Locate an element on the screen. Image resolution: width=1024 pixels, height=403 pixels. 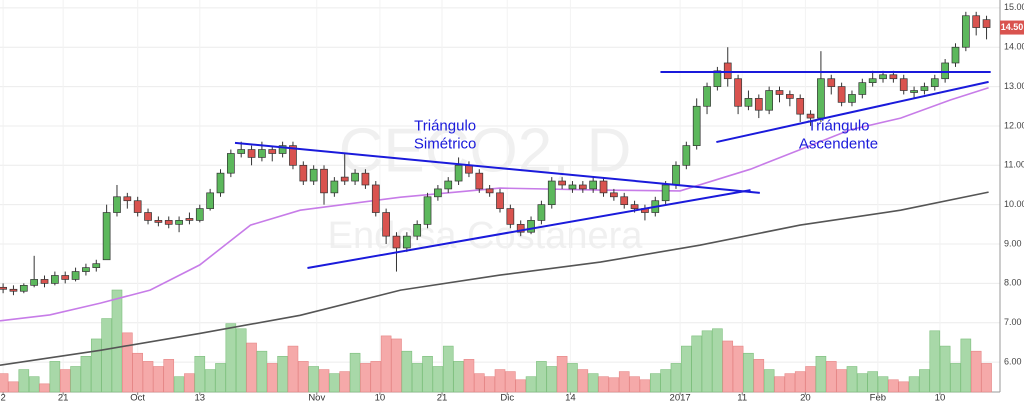
y-tick-label: 9.00 is located at coordinates (1013, 243).